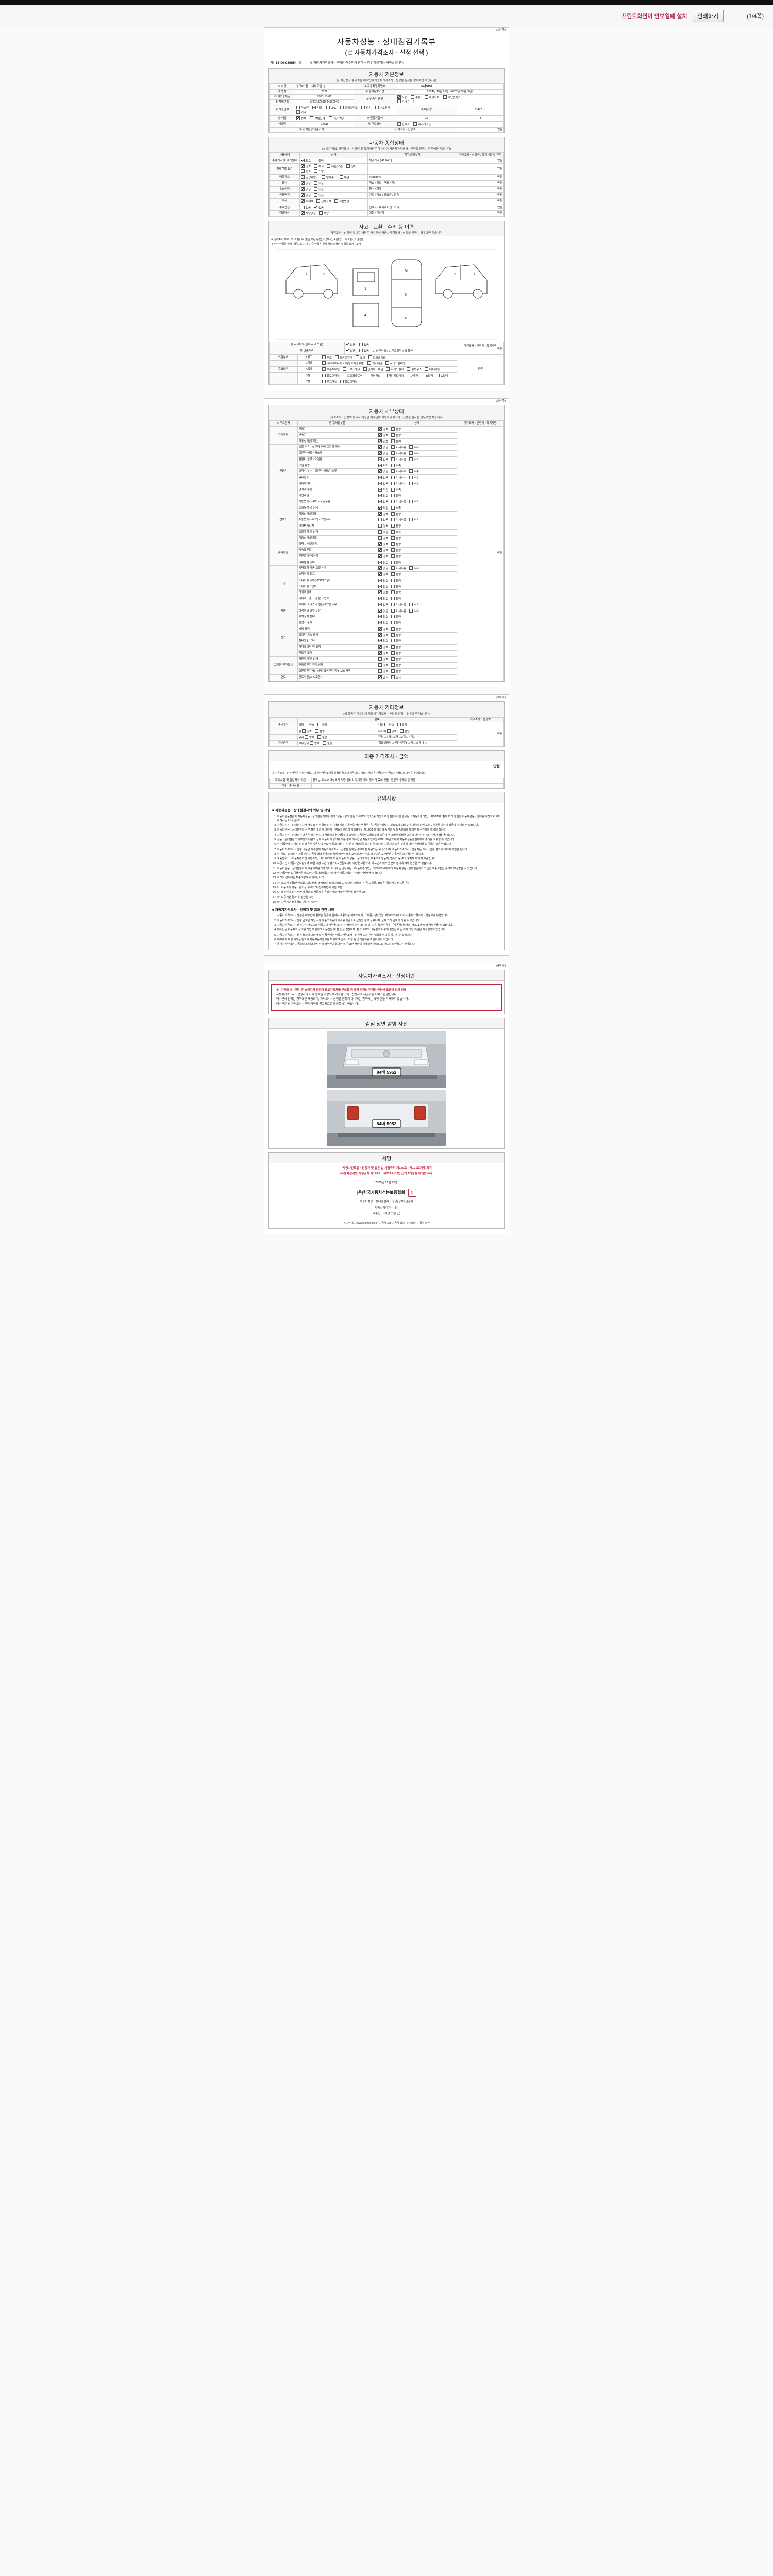 The height and width of the screenshot is (2576, 773). What do you see at coordinates (396, 581) in the screenshot?
I see `detail-4-2-opt-1: 불량` at bounding box center [396, 581].